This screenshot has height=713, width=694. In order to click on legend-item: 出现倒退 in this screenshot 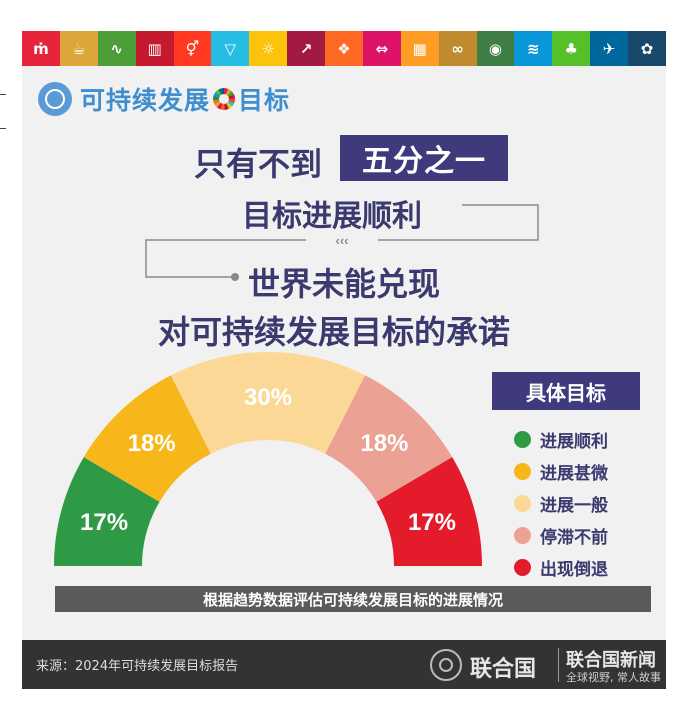, I will do `click(561, 567)`.